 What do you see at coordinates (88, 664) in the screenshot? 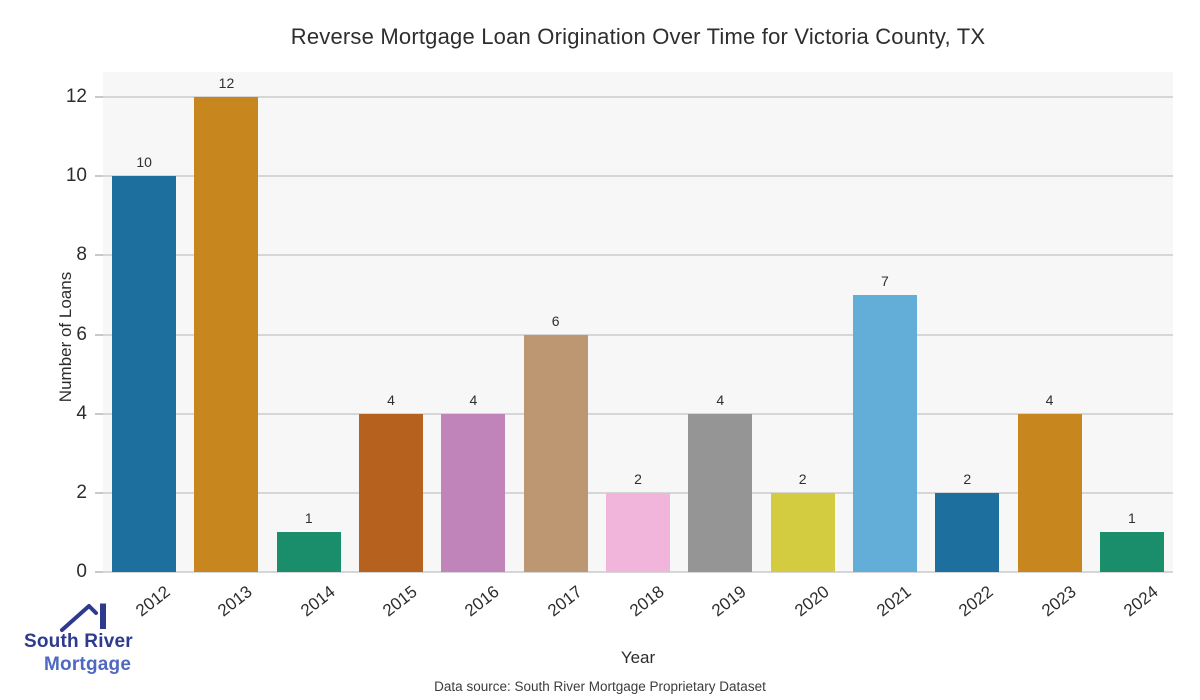
I see `logo-text-line2: Mortgage` at bounding box center [88, 664].